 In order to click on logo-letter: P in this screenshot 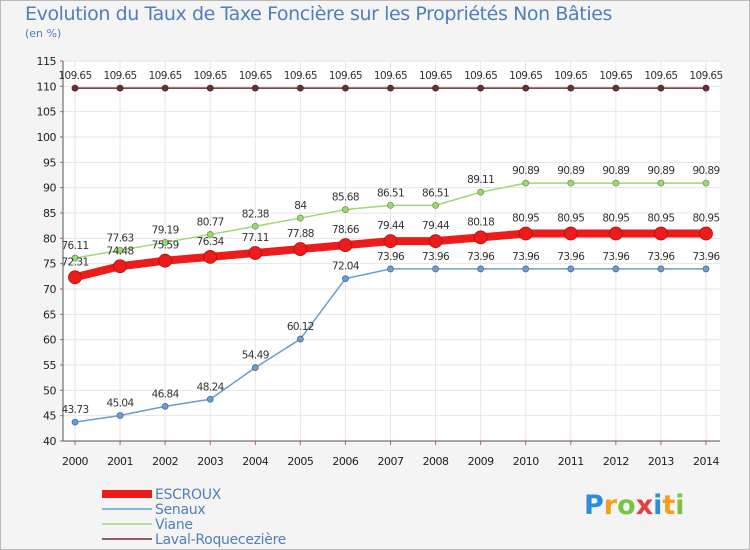, I will do `click(594, 505)`.